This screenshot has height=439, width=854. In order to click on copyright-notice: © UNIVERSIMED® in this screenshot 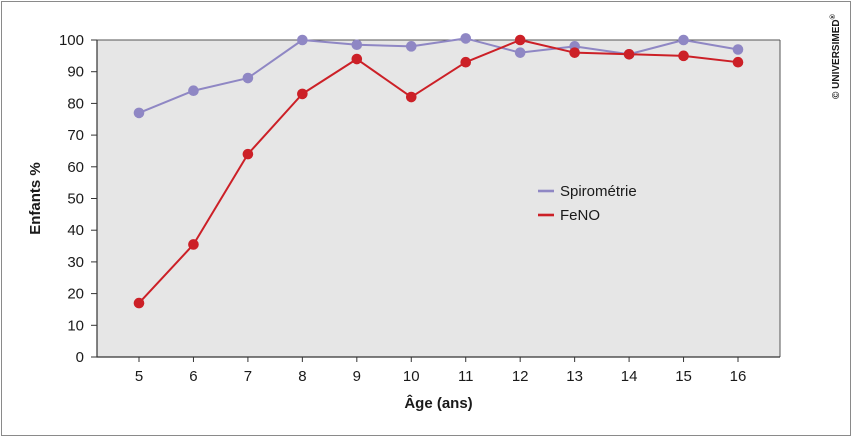, I will do `click(835, 56)`.